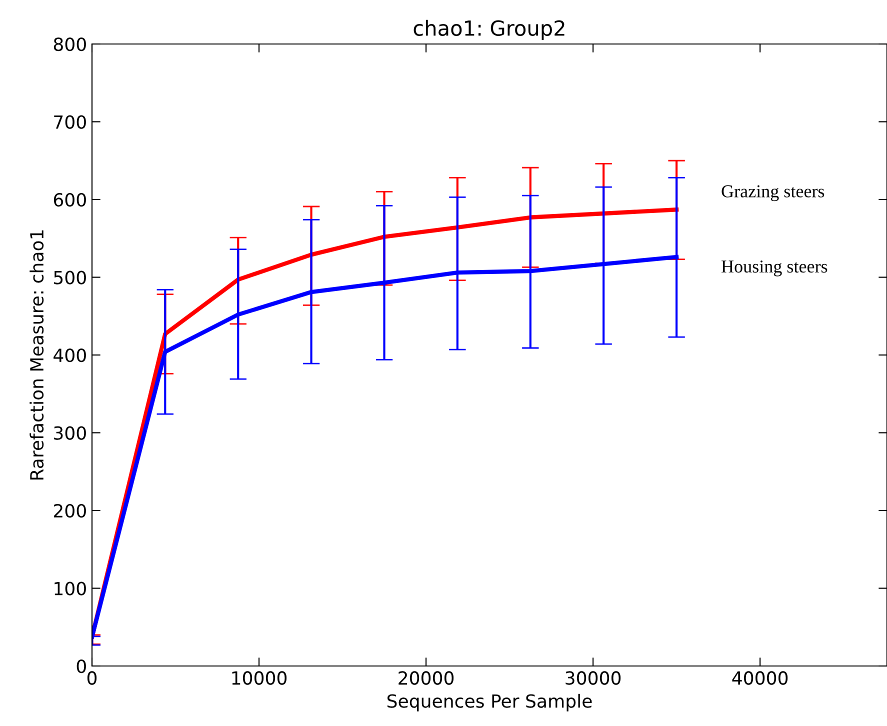 This screenshot has height=726, width=887. Describe the element at coordinates (70, 433) in the screenshot. I see `y-tick-label: 300` at that location.